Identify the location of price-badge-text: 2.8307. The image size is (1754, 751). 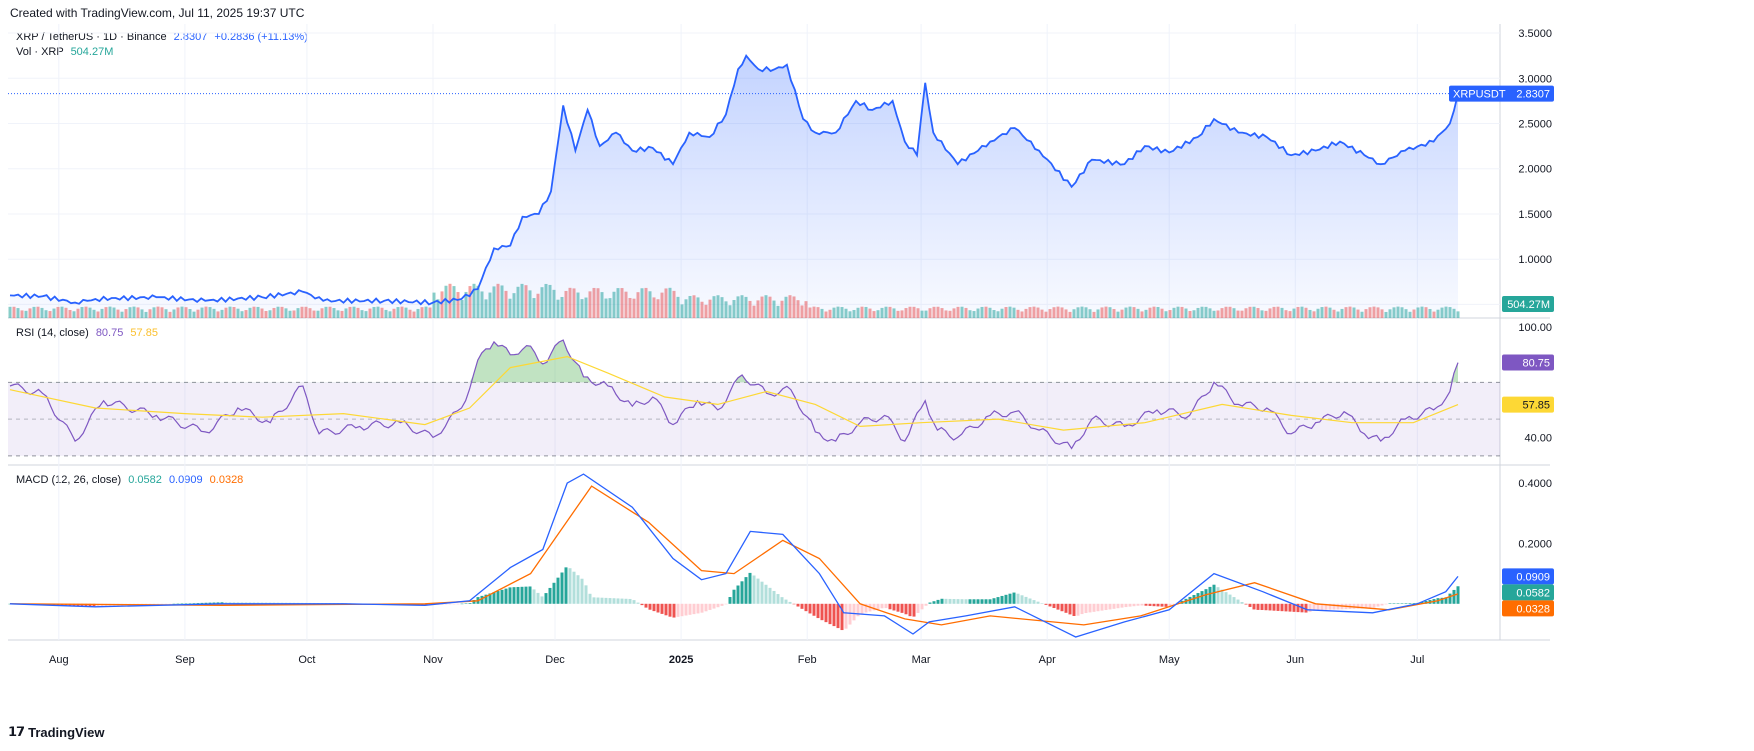
(1533, 95).